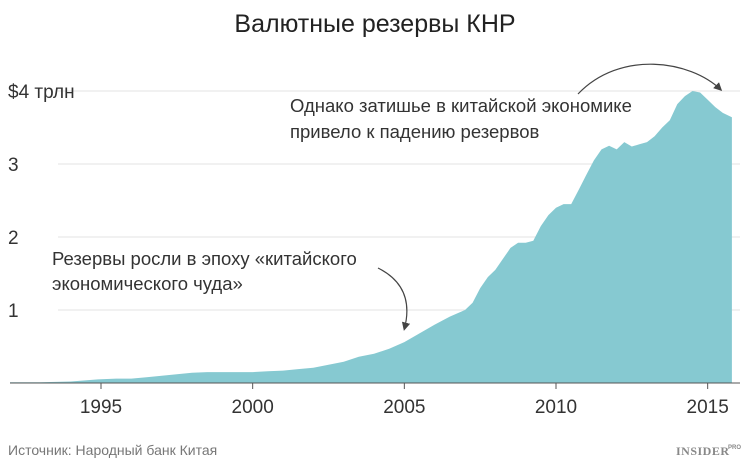 The image size is (750, 469). What do you see at coordinates (13, 311) in the screenshot?
I see `y-tick-label: 1` at bounding box center [13, 311].